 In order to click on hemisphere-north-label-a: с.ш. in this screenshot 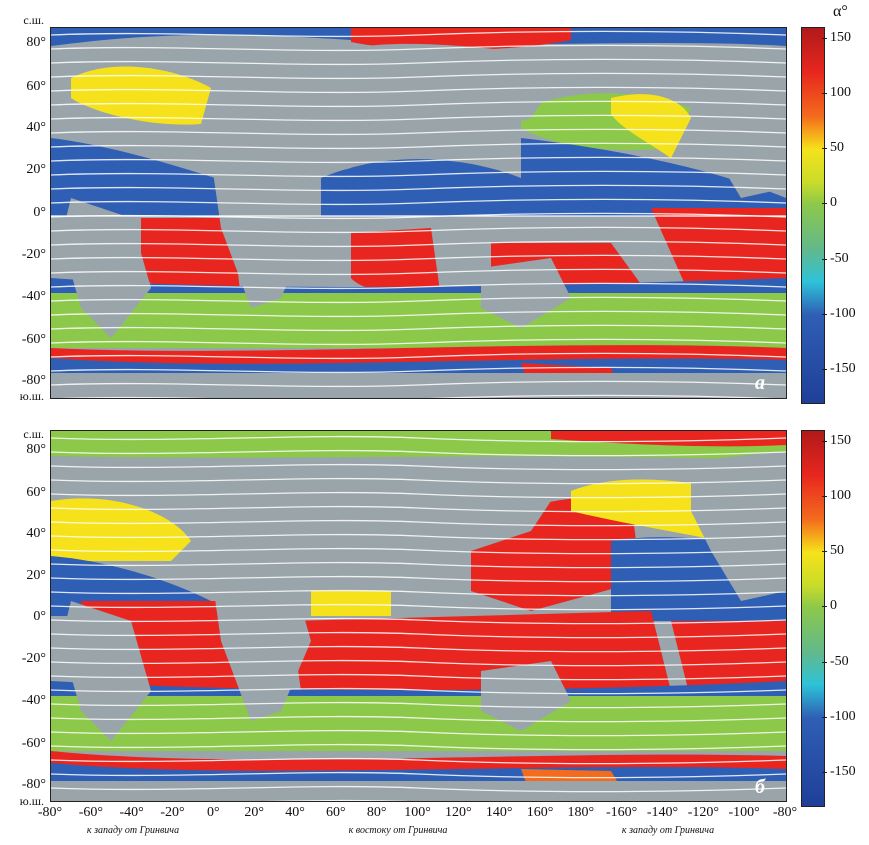, I will do `click(33, 20)`.